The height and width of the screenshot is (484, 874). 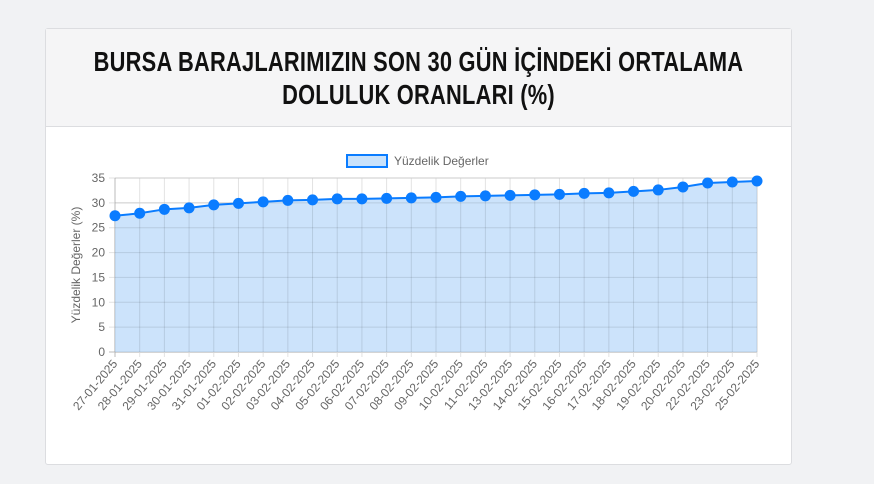 What do you see at coordinates (418, 94) in the screenshot?
I see `title-line-2: DOLULUK ORANLARI (%)` at bounding box center [418, 94].